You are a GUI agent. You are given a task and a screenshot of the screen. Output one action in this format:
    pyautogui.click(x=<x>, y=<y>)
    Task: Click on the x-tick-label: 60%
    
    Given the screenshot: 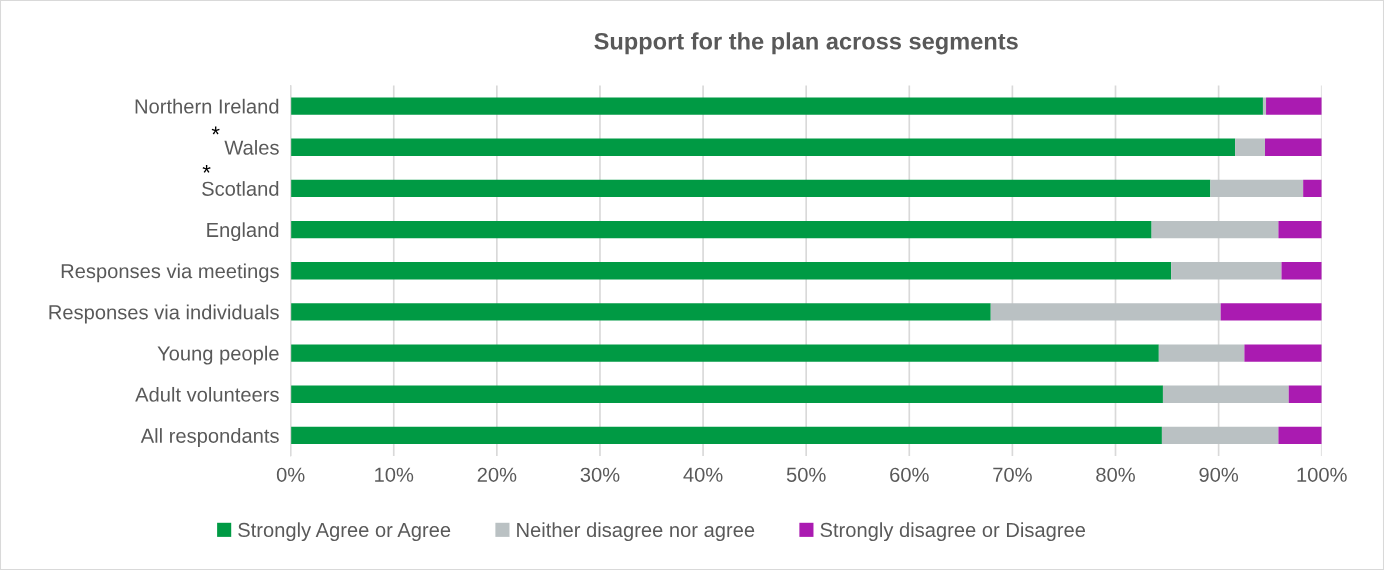 What is the action you would take?
    pyautogui.click(x=909, y=474)
    